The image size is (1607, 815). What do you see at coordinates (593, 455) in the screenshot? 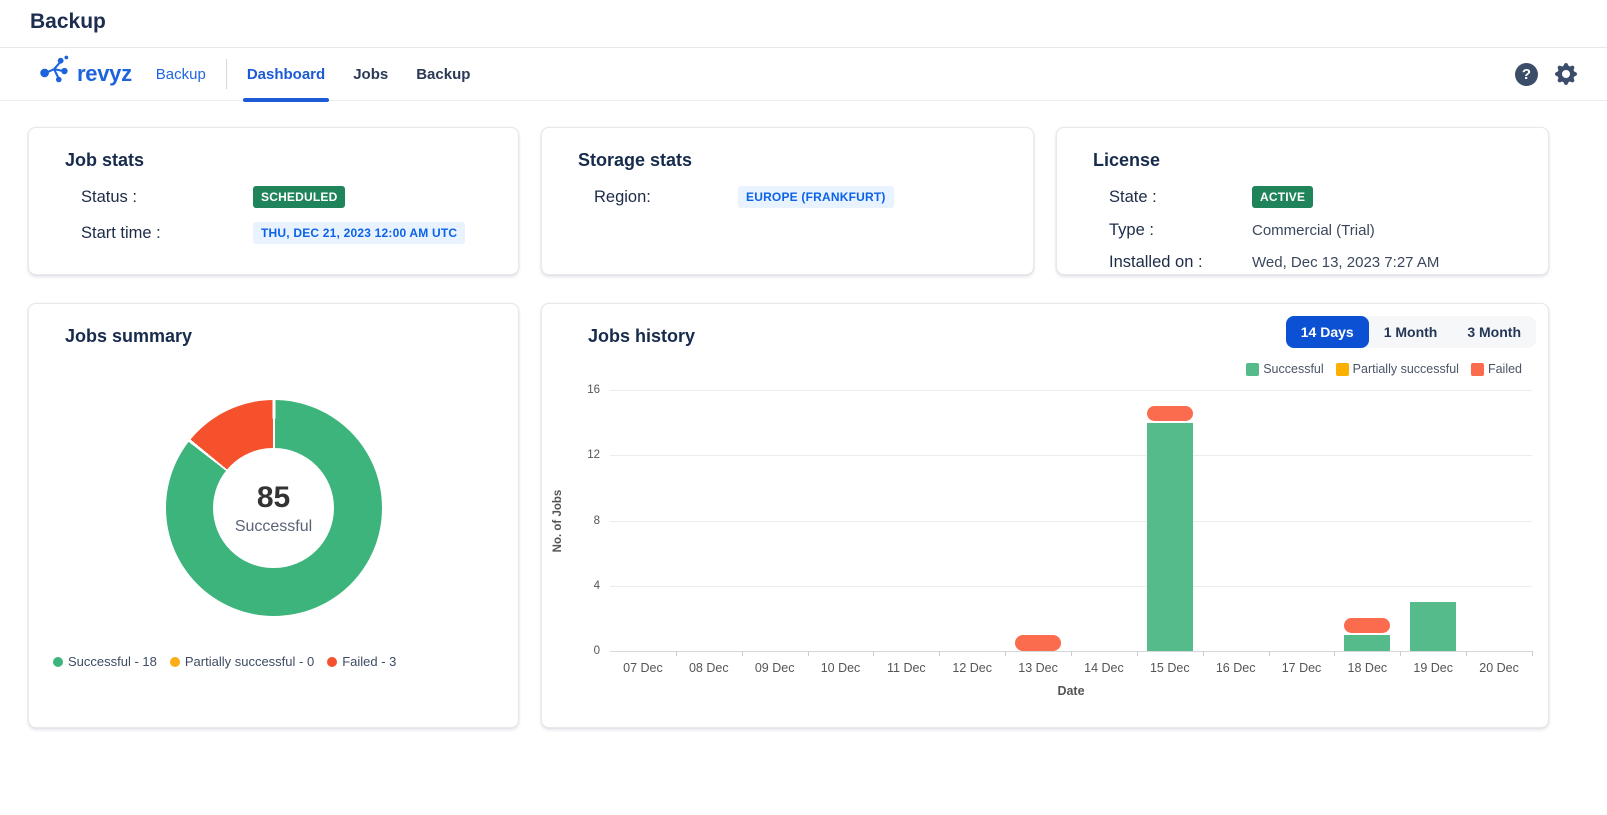
I see `y-tick-label: 12` at bounding box center [593, 455].